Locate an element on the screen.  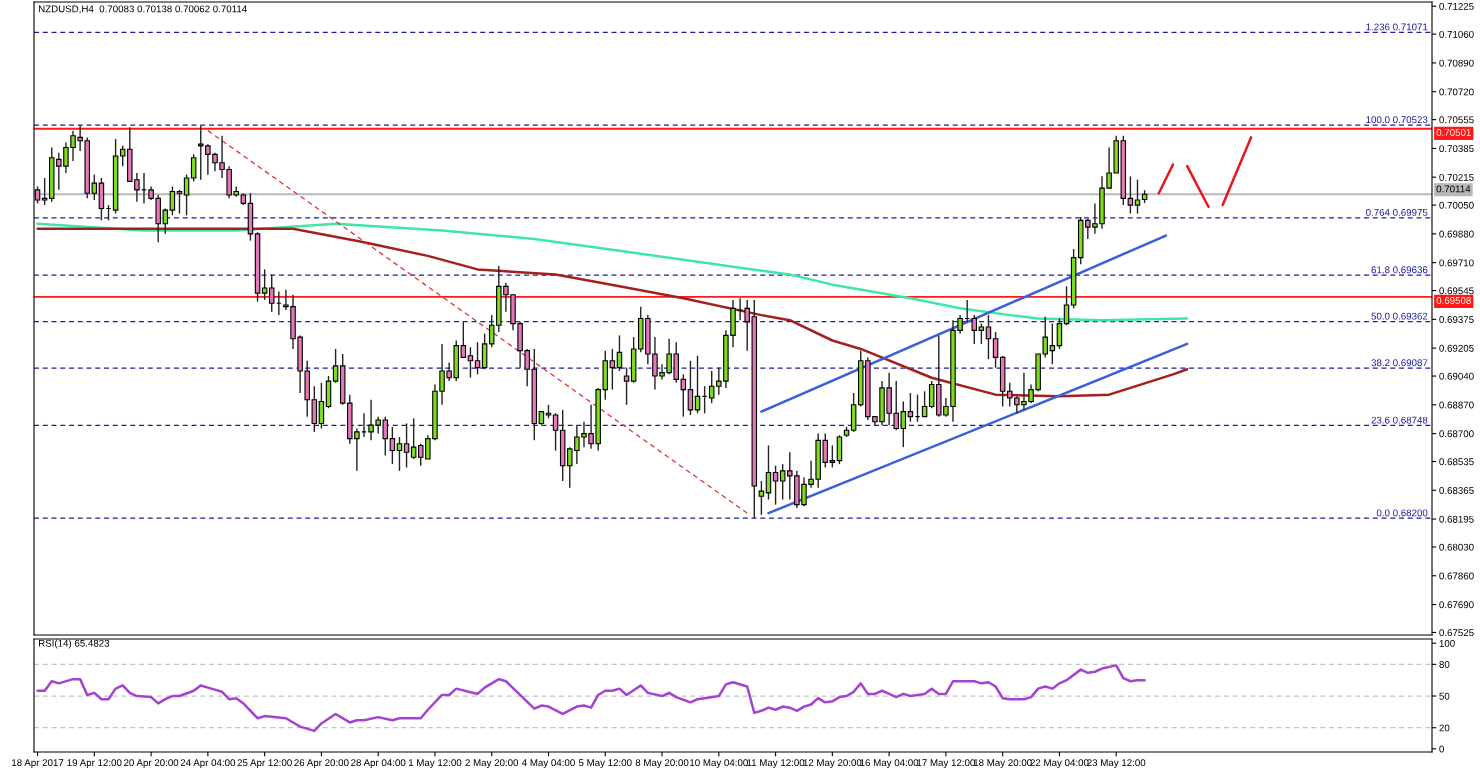
y-tick-label: 0.70555 is located at coordinates (1456, 120).